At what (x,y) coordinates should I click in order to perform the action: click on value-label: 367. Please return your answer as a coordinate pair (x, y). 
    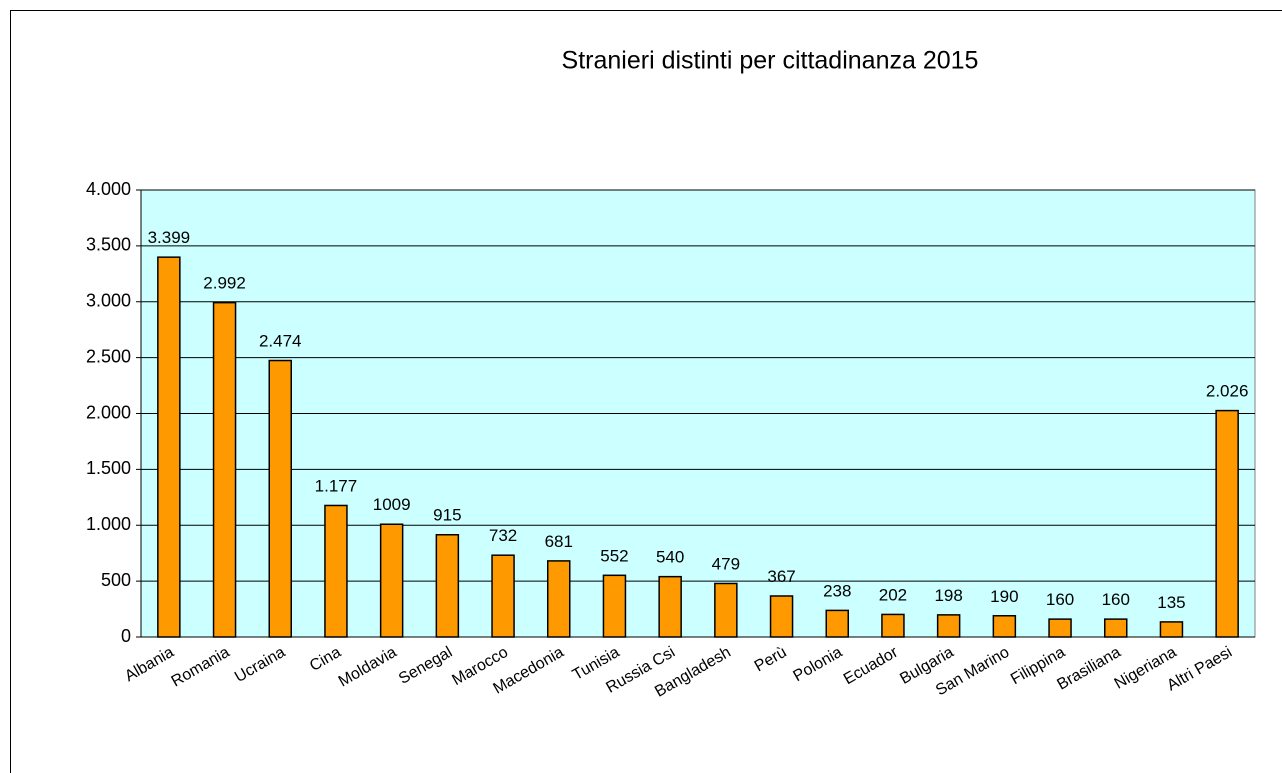
    Looking at the image, I should click on (781, 576).